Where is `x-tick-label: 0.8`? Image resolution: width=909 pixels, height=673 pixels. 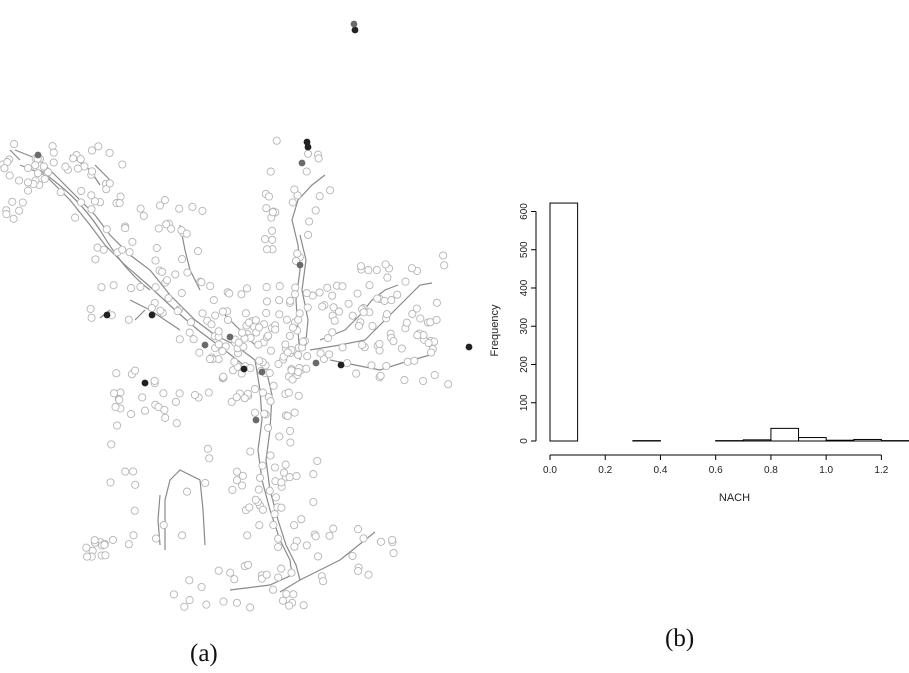
x-tick-label: 0.8 is located at coordinates (771, 470).